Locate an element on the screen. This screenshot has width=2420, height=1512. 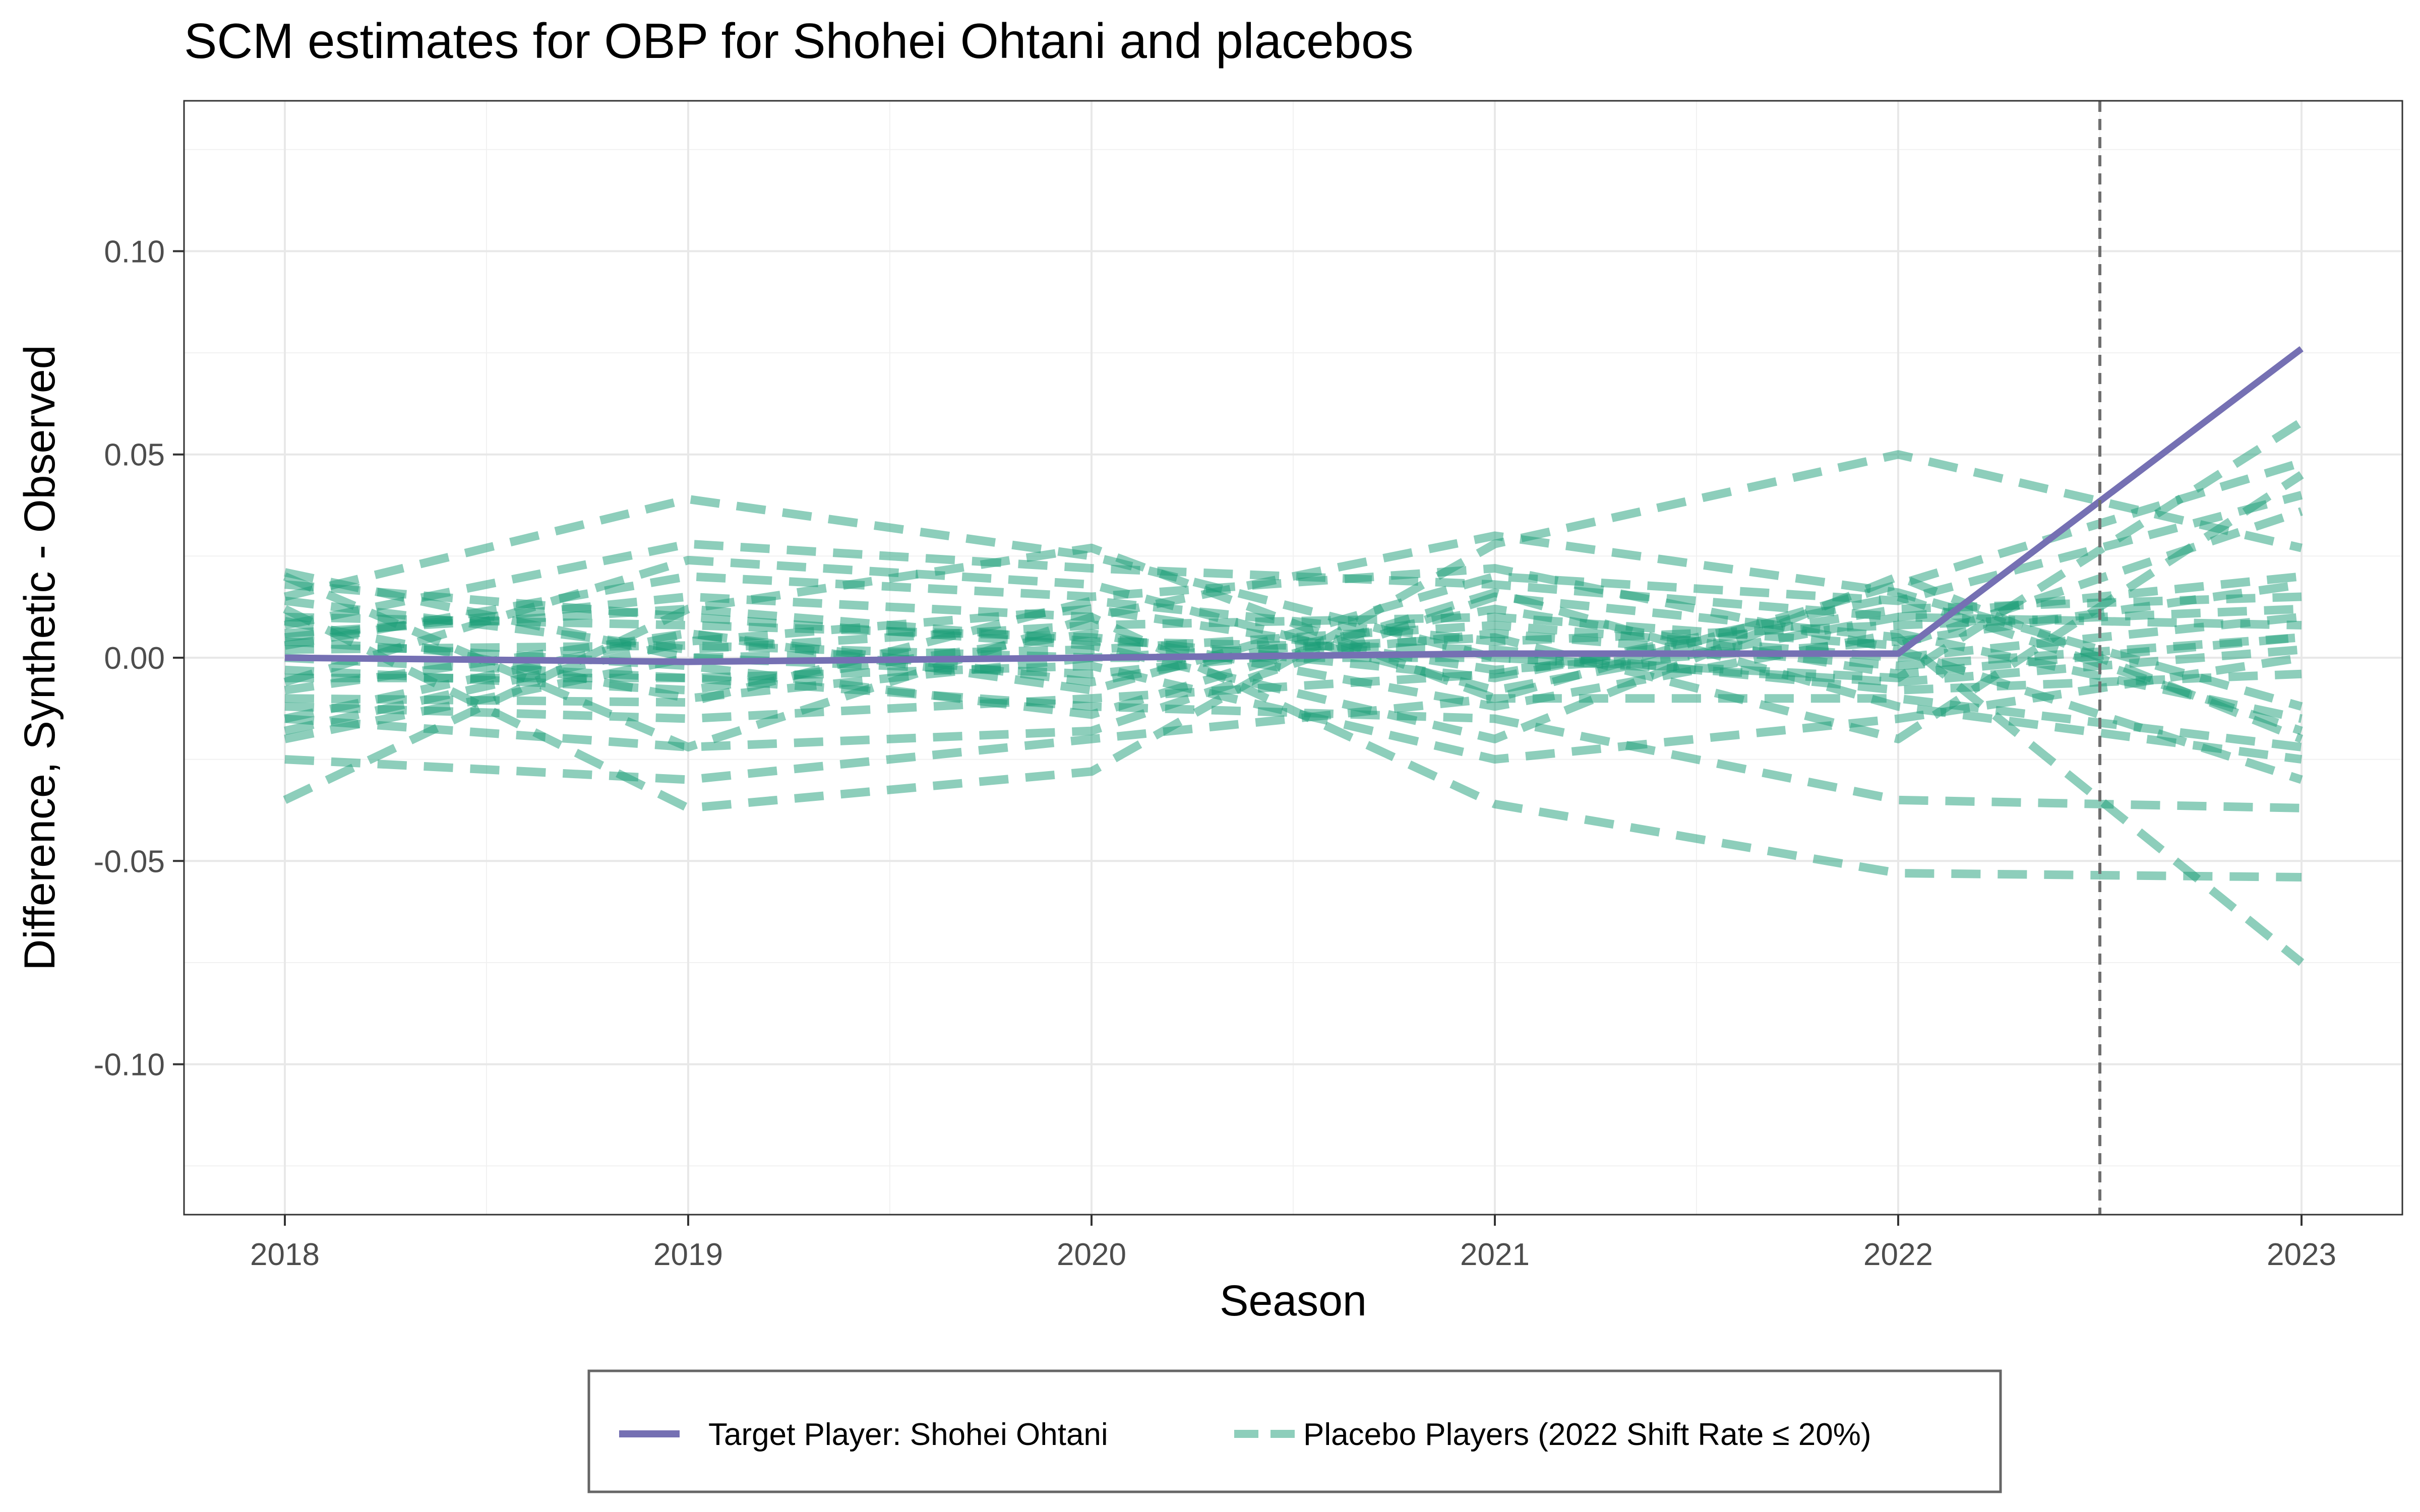
y-tick-label: 0.00 is located at coordinates (134, 658).